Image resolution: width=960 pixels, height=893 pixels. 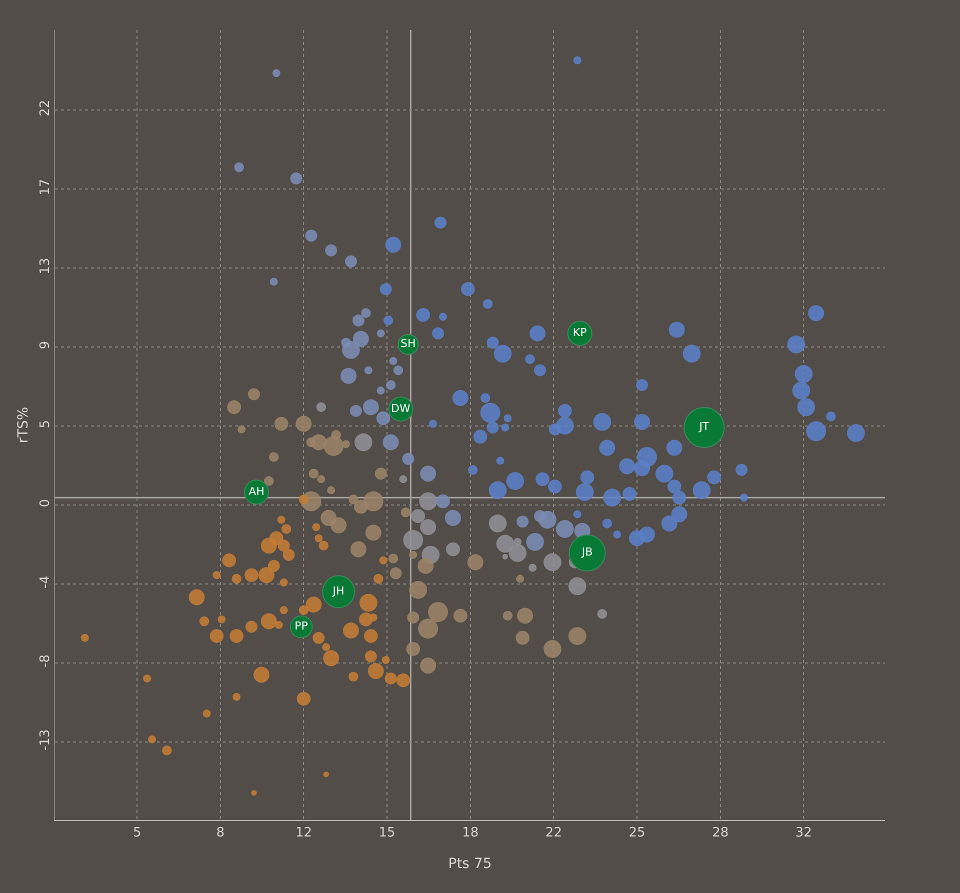 I want to click on y-tick-label: -13, so click(x=45, y=740).